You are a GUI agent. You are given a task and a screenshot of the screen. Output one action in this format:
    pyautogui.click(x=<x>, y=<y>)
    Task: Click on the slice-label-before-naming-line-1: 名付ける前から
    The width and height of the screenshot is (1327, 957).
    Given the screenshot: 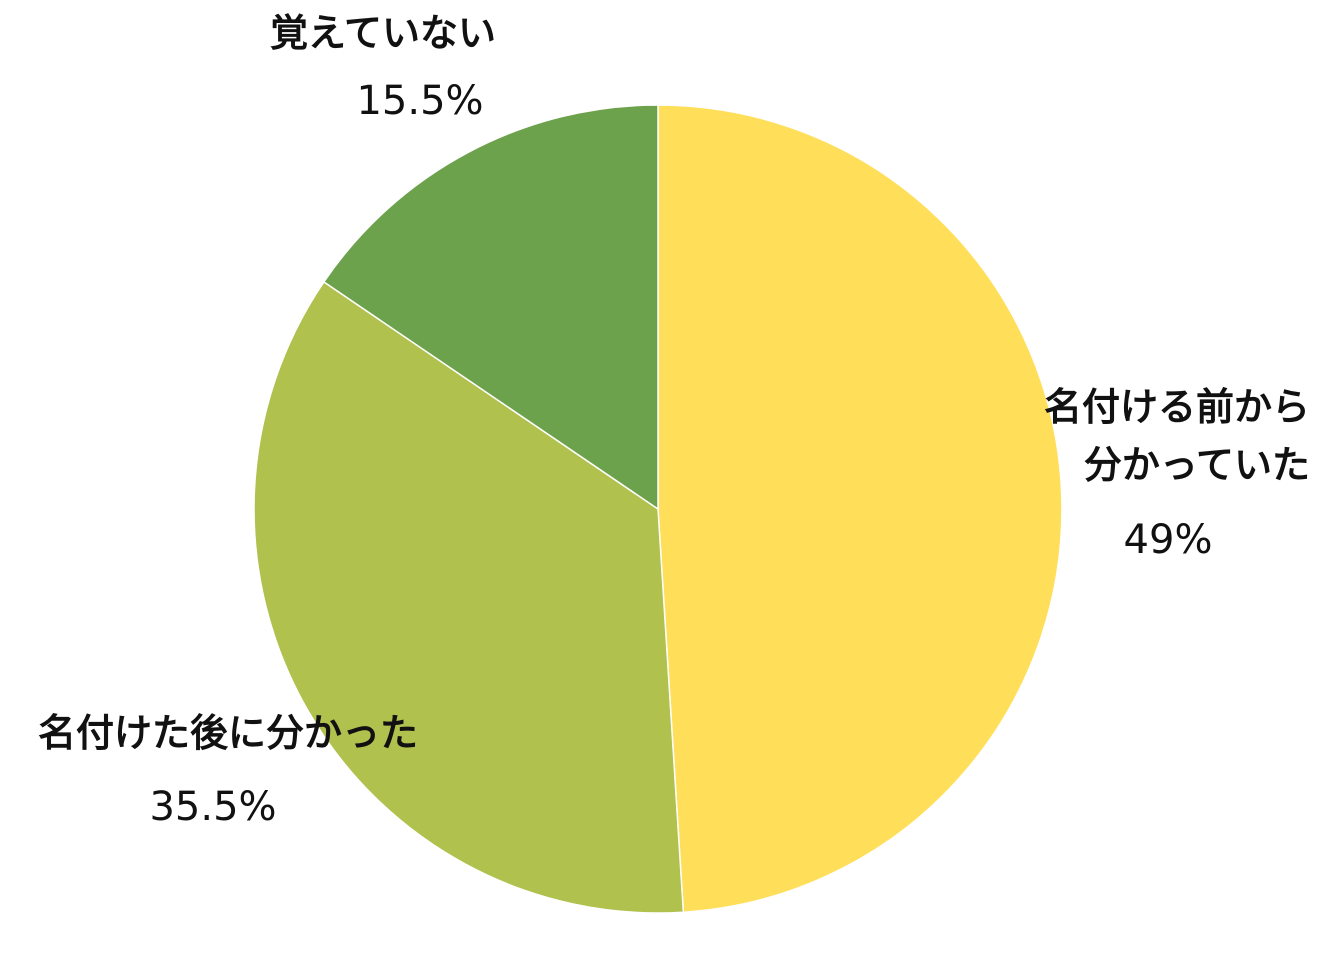 What is the action you would take?
    pyautogui.click(x=1177, y=407)
    